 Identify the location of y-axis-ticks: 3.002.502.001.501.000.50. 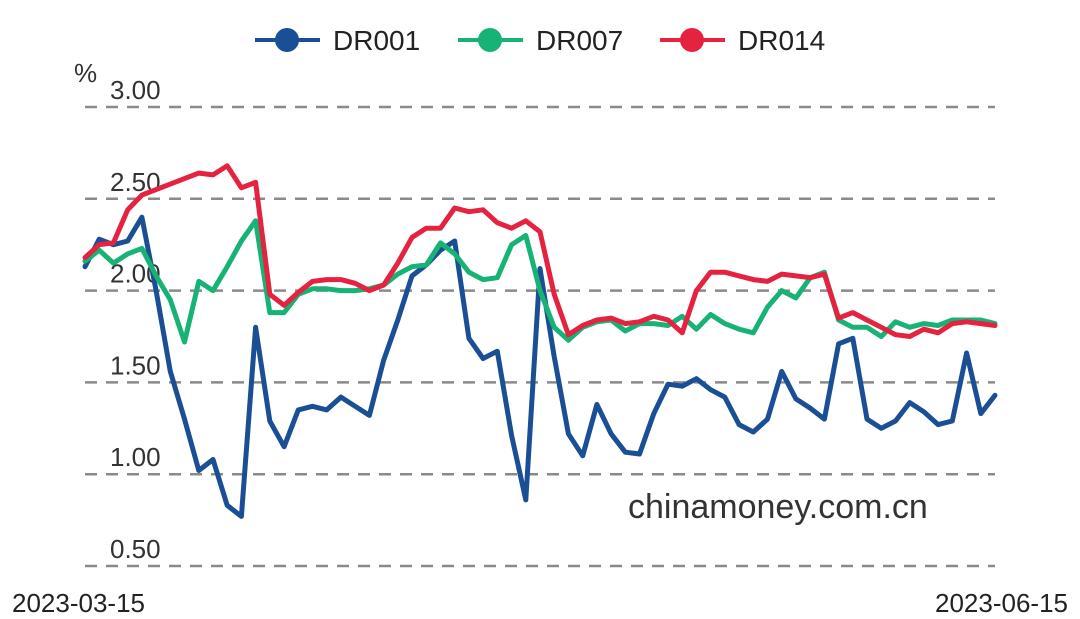
(135, 319).